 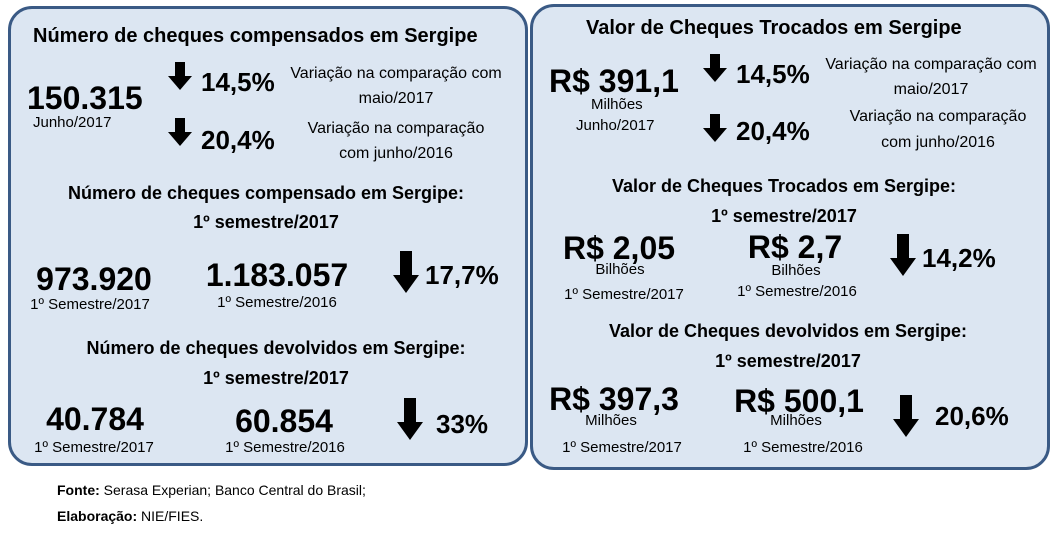 What do you see at coordinates (277, 302) in the screenshot?
I see `left-s2-label-b: 1º Semestre/2016` at bounding box center [277, 302].